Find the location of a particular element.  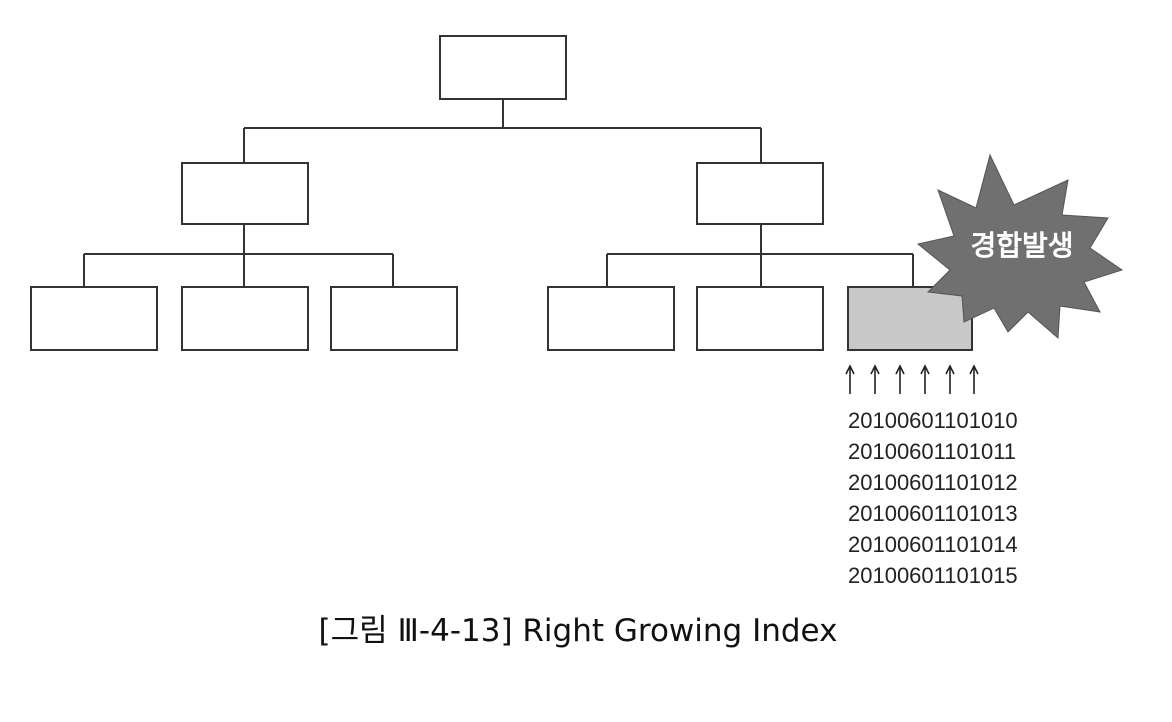

key-value: 20100601101011 is located at coordinates (932, 451).